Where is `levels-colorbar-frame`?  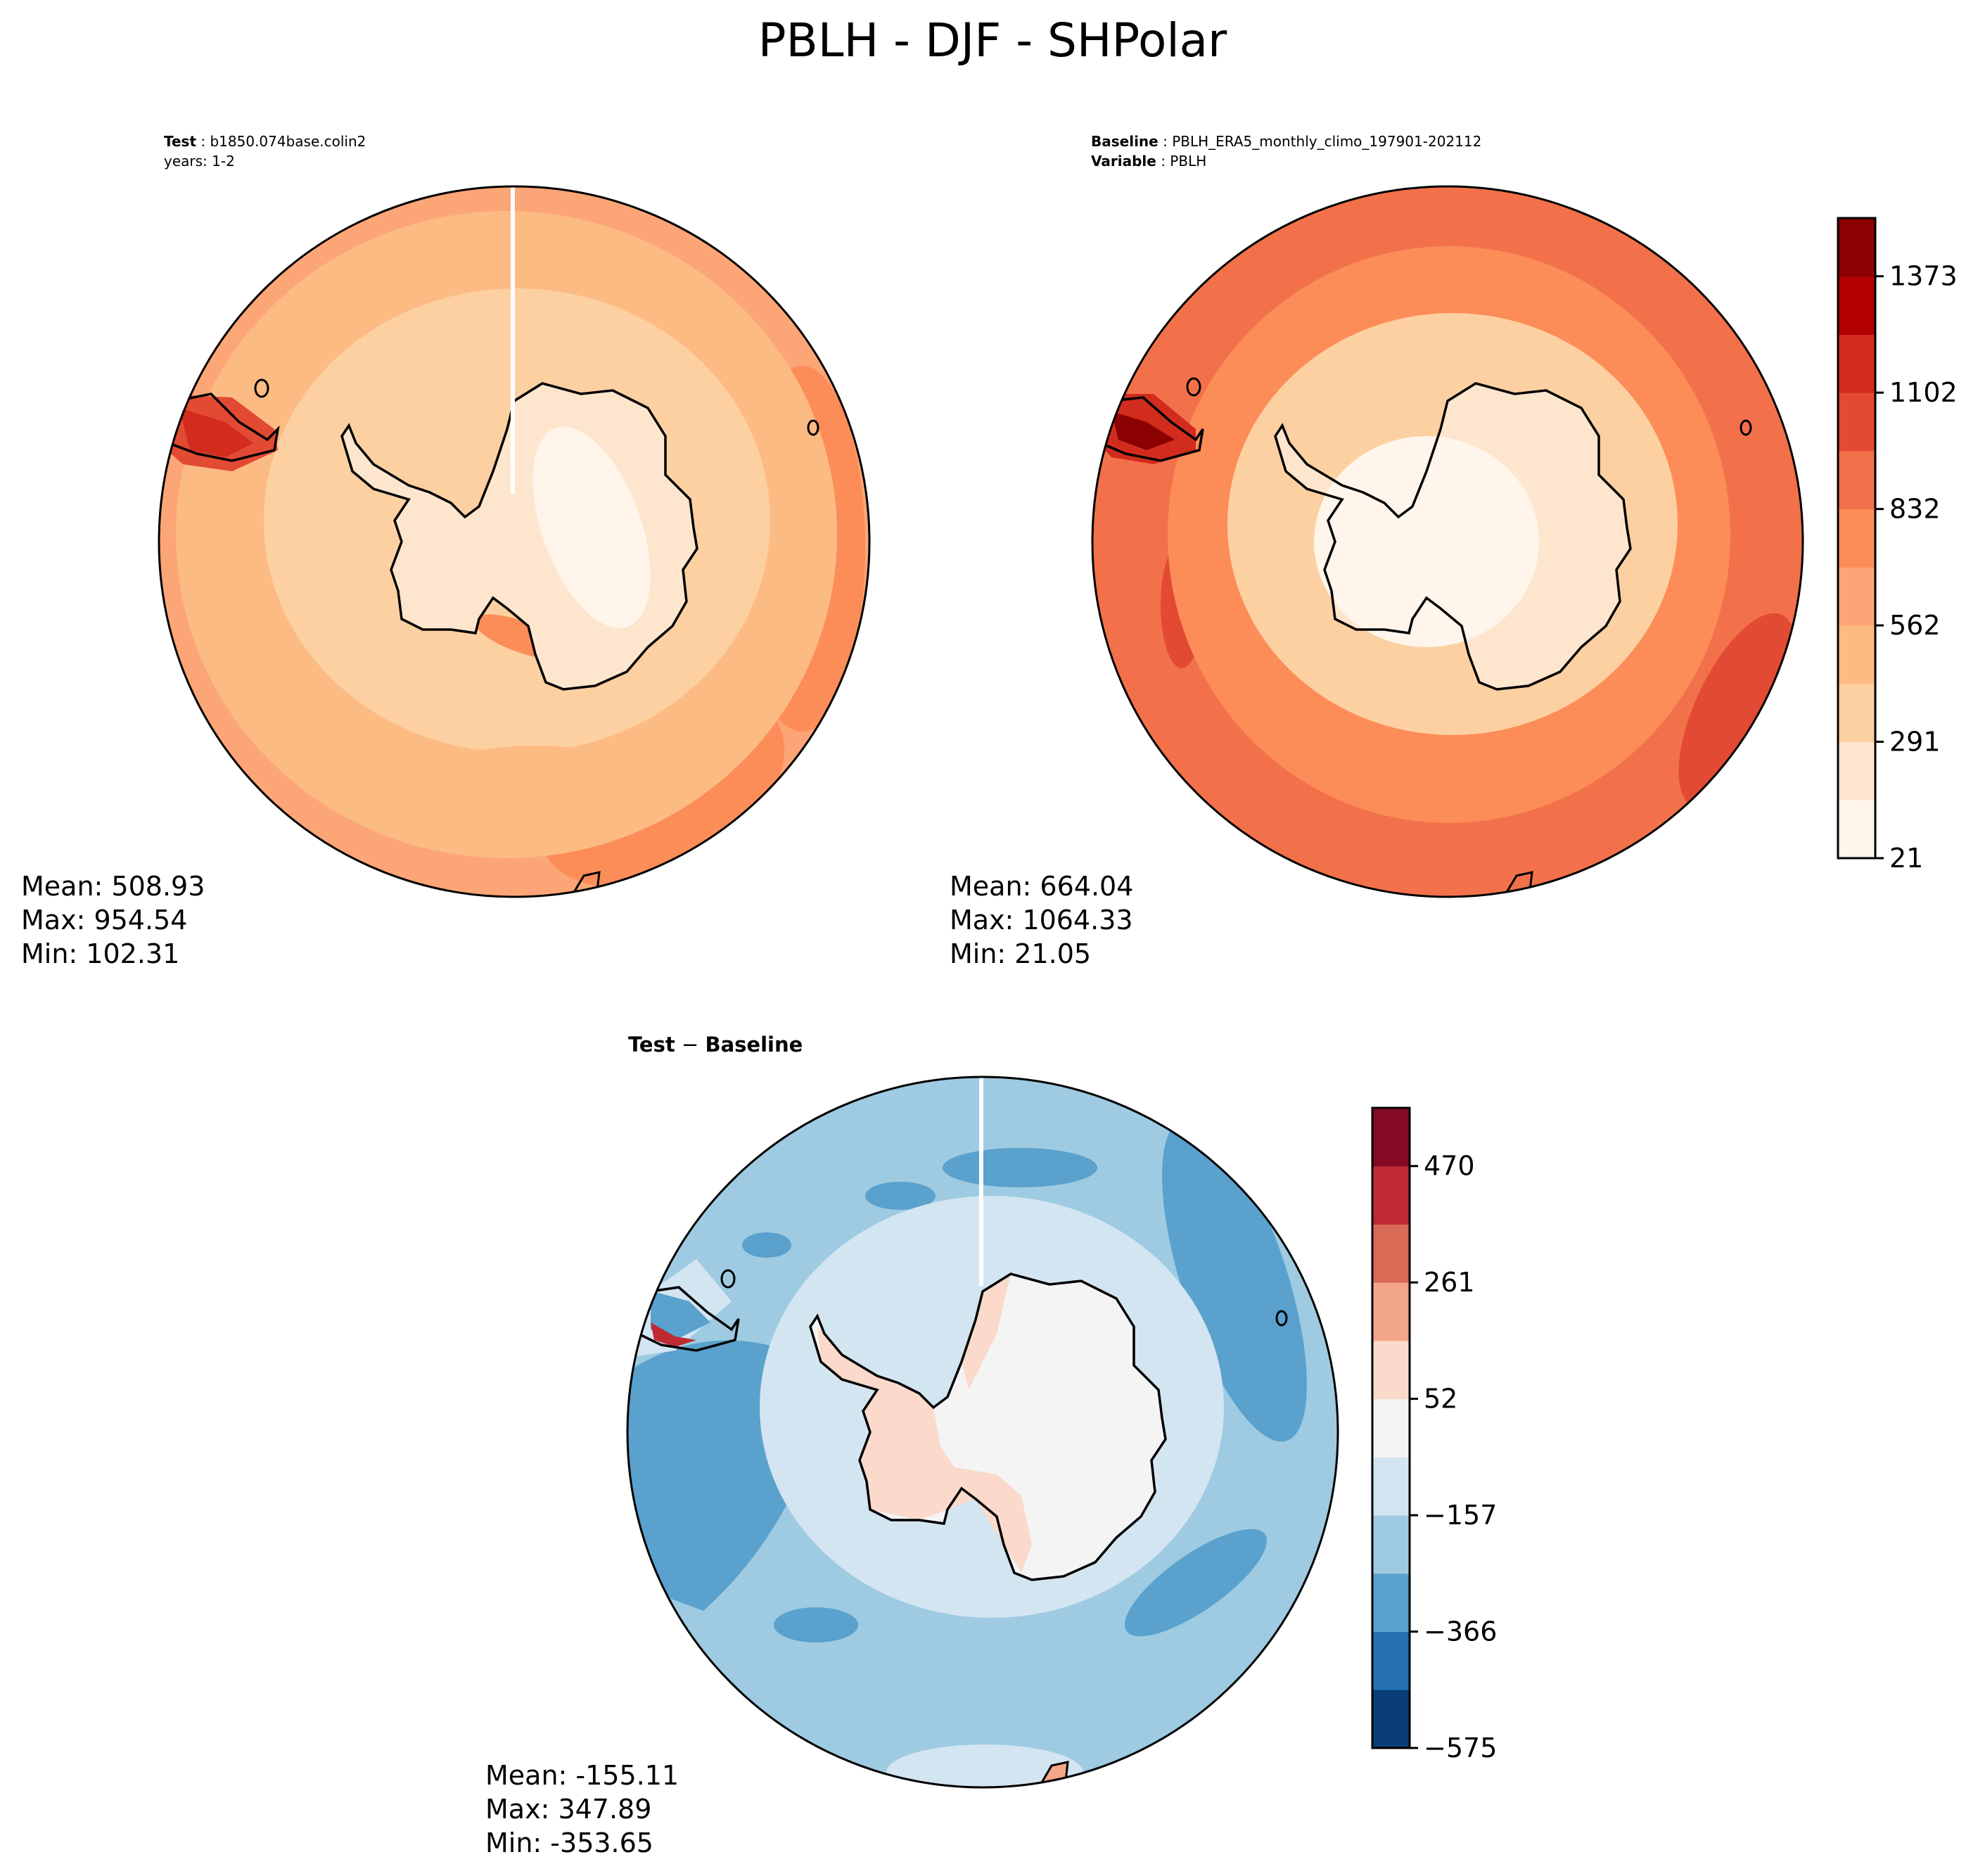 levels-colorbar-frame is located at coordinates (1857, 538).